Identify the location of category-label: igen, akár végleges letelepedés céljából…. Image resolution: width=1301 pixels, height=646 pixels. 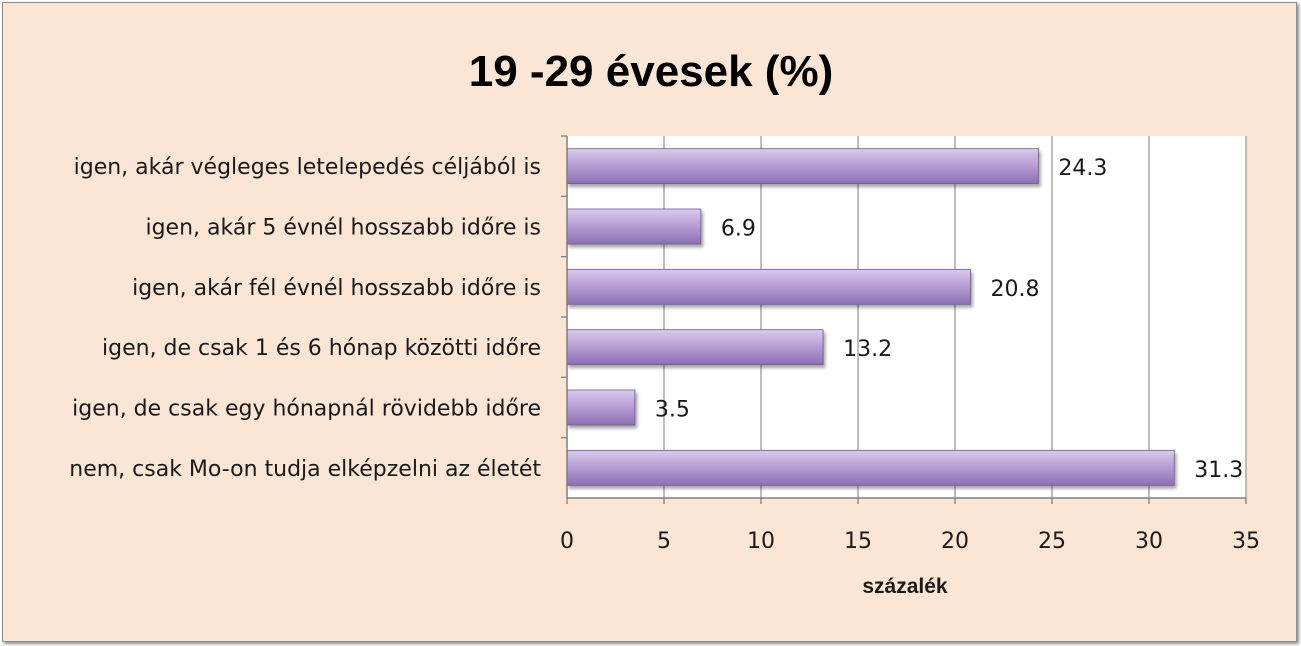
(307, 167).